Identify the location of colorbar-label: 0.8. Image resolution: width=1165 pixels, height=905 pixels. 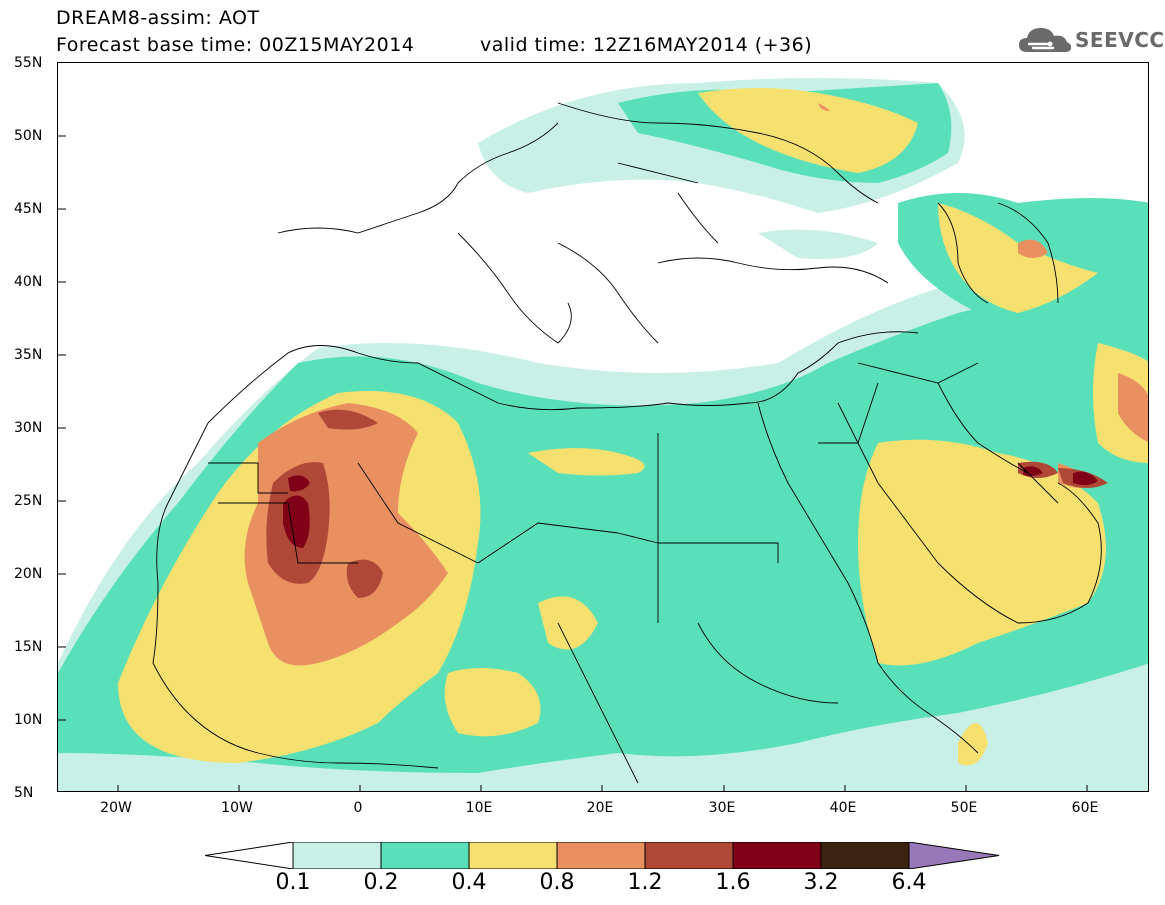
(557, 882).